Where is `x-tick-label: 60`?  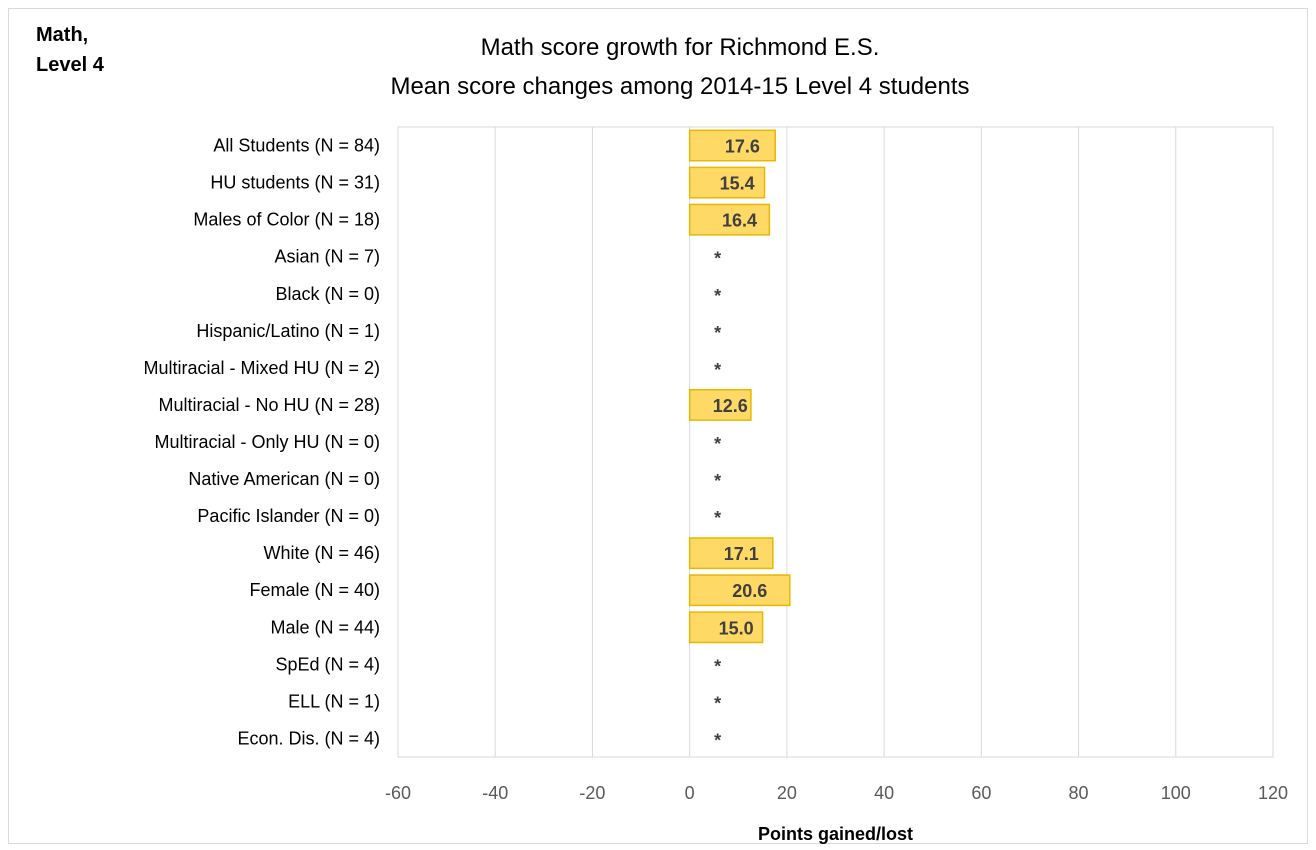
x-tick-label: 60 is located at coordinates (981, 793).